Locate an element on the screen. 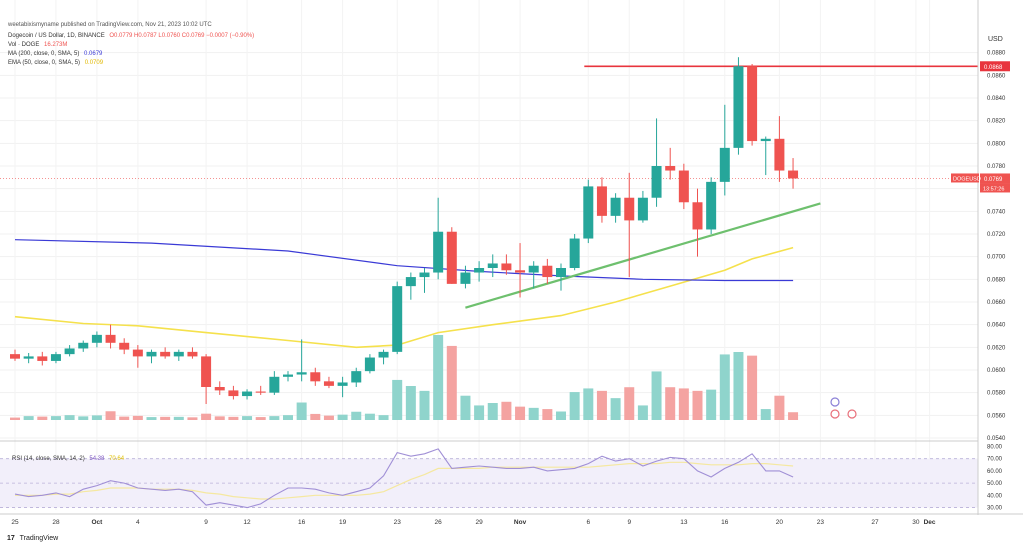 This screenshot has height=549, width=1023. price-tick-label: 0.0880 is located at coordinates (996, 54).